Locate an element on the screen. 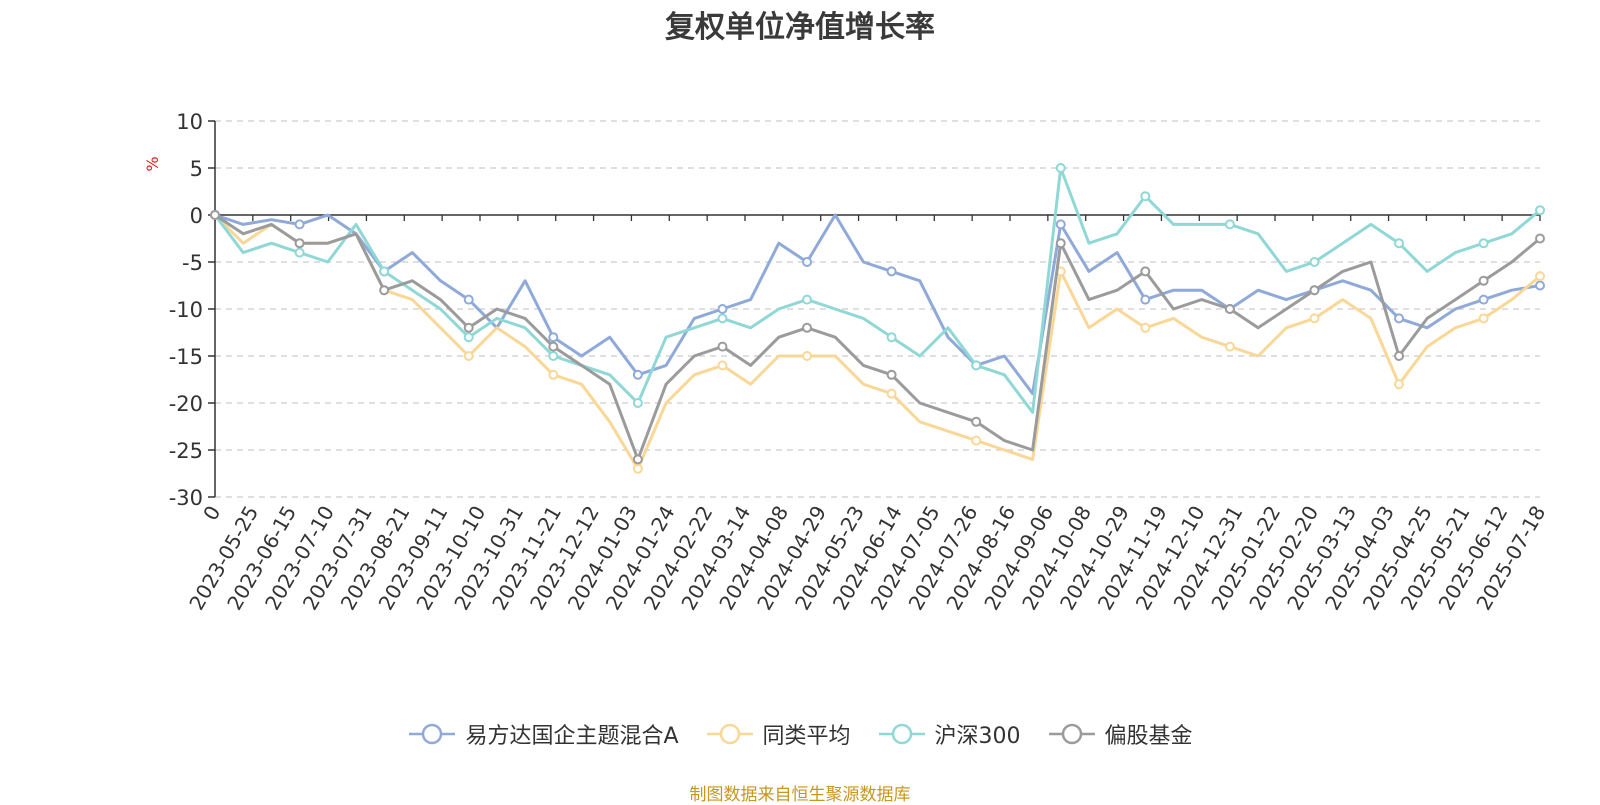 The image size is (1600, 805). y-tick-label: 10 is located at coordinates (189, 122).